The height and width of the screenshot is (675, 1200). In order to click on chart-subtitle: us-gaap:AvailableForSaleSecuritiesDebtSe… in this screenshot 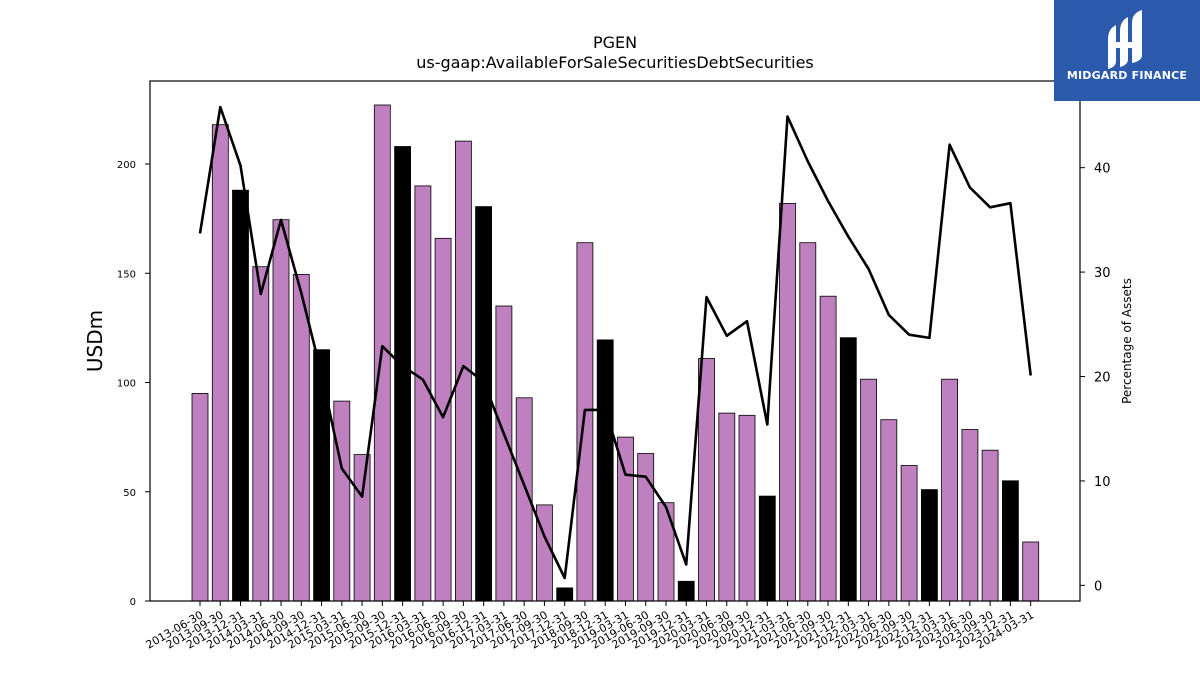, I will do `click(615, 62)`.